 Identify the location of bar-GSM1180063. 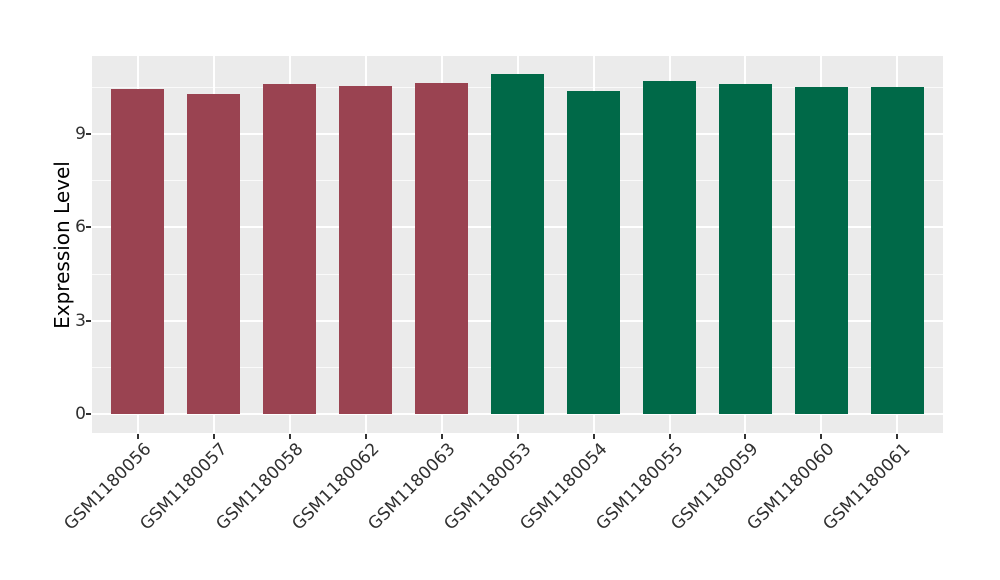
(441, 248).